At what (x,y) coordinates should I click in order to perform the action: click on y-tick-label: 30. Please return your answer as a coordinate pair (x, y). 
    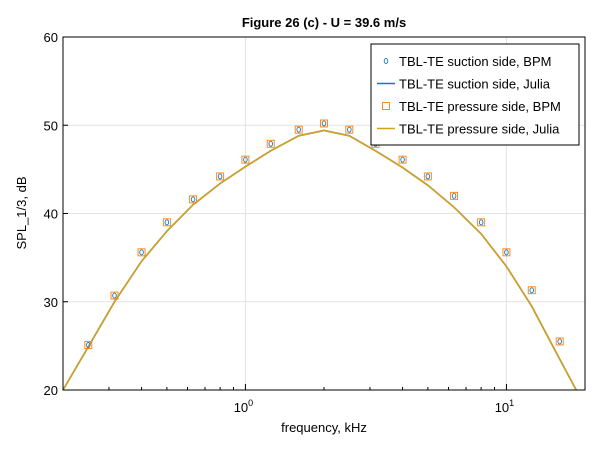
    Looking at the image, I should click on (51, 302).